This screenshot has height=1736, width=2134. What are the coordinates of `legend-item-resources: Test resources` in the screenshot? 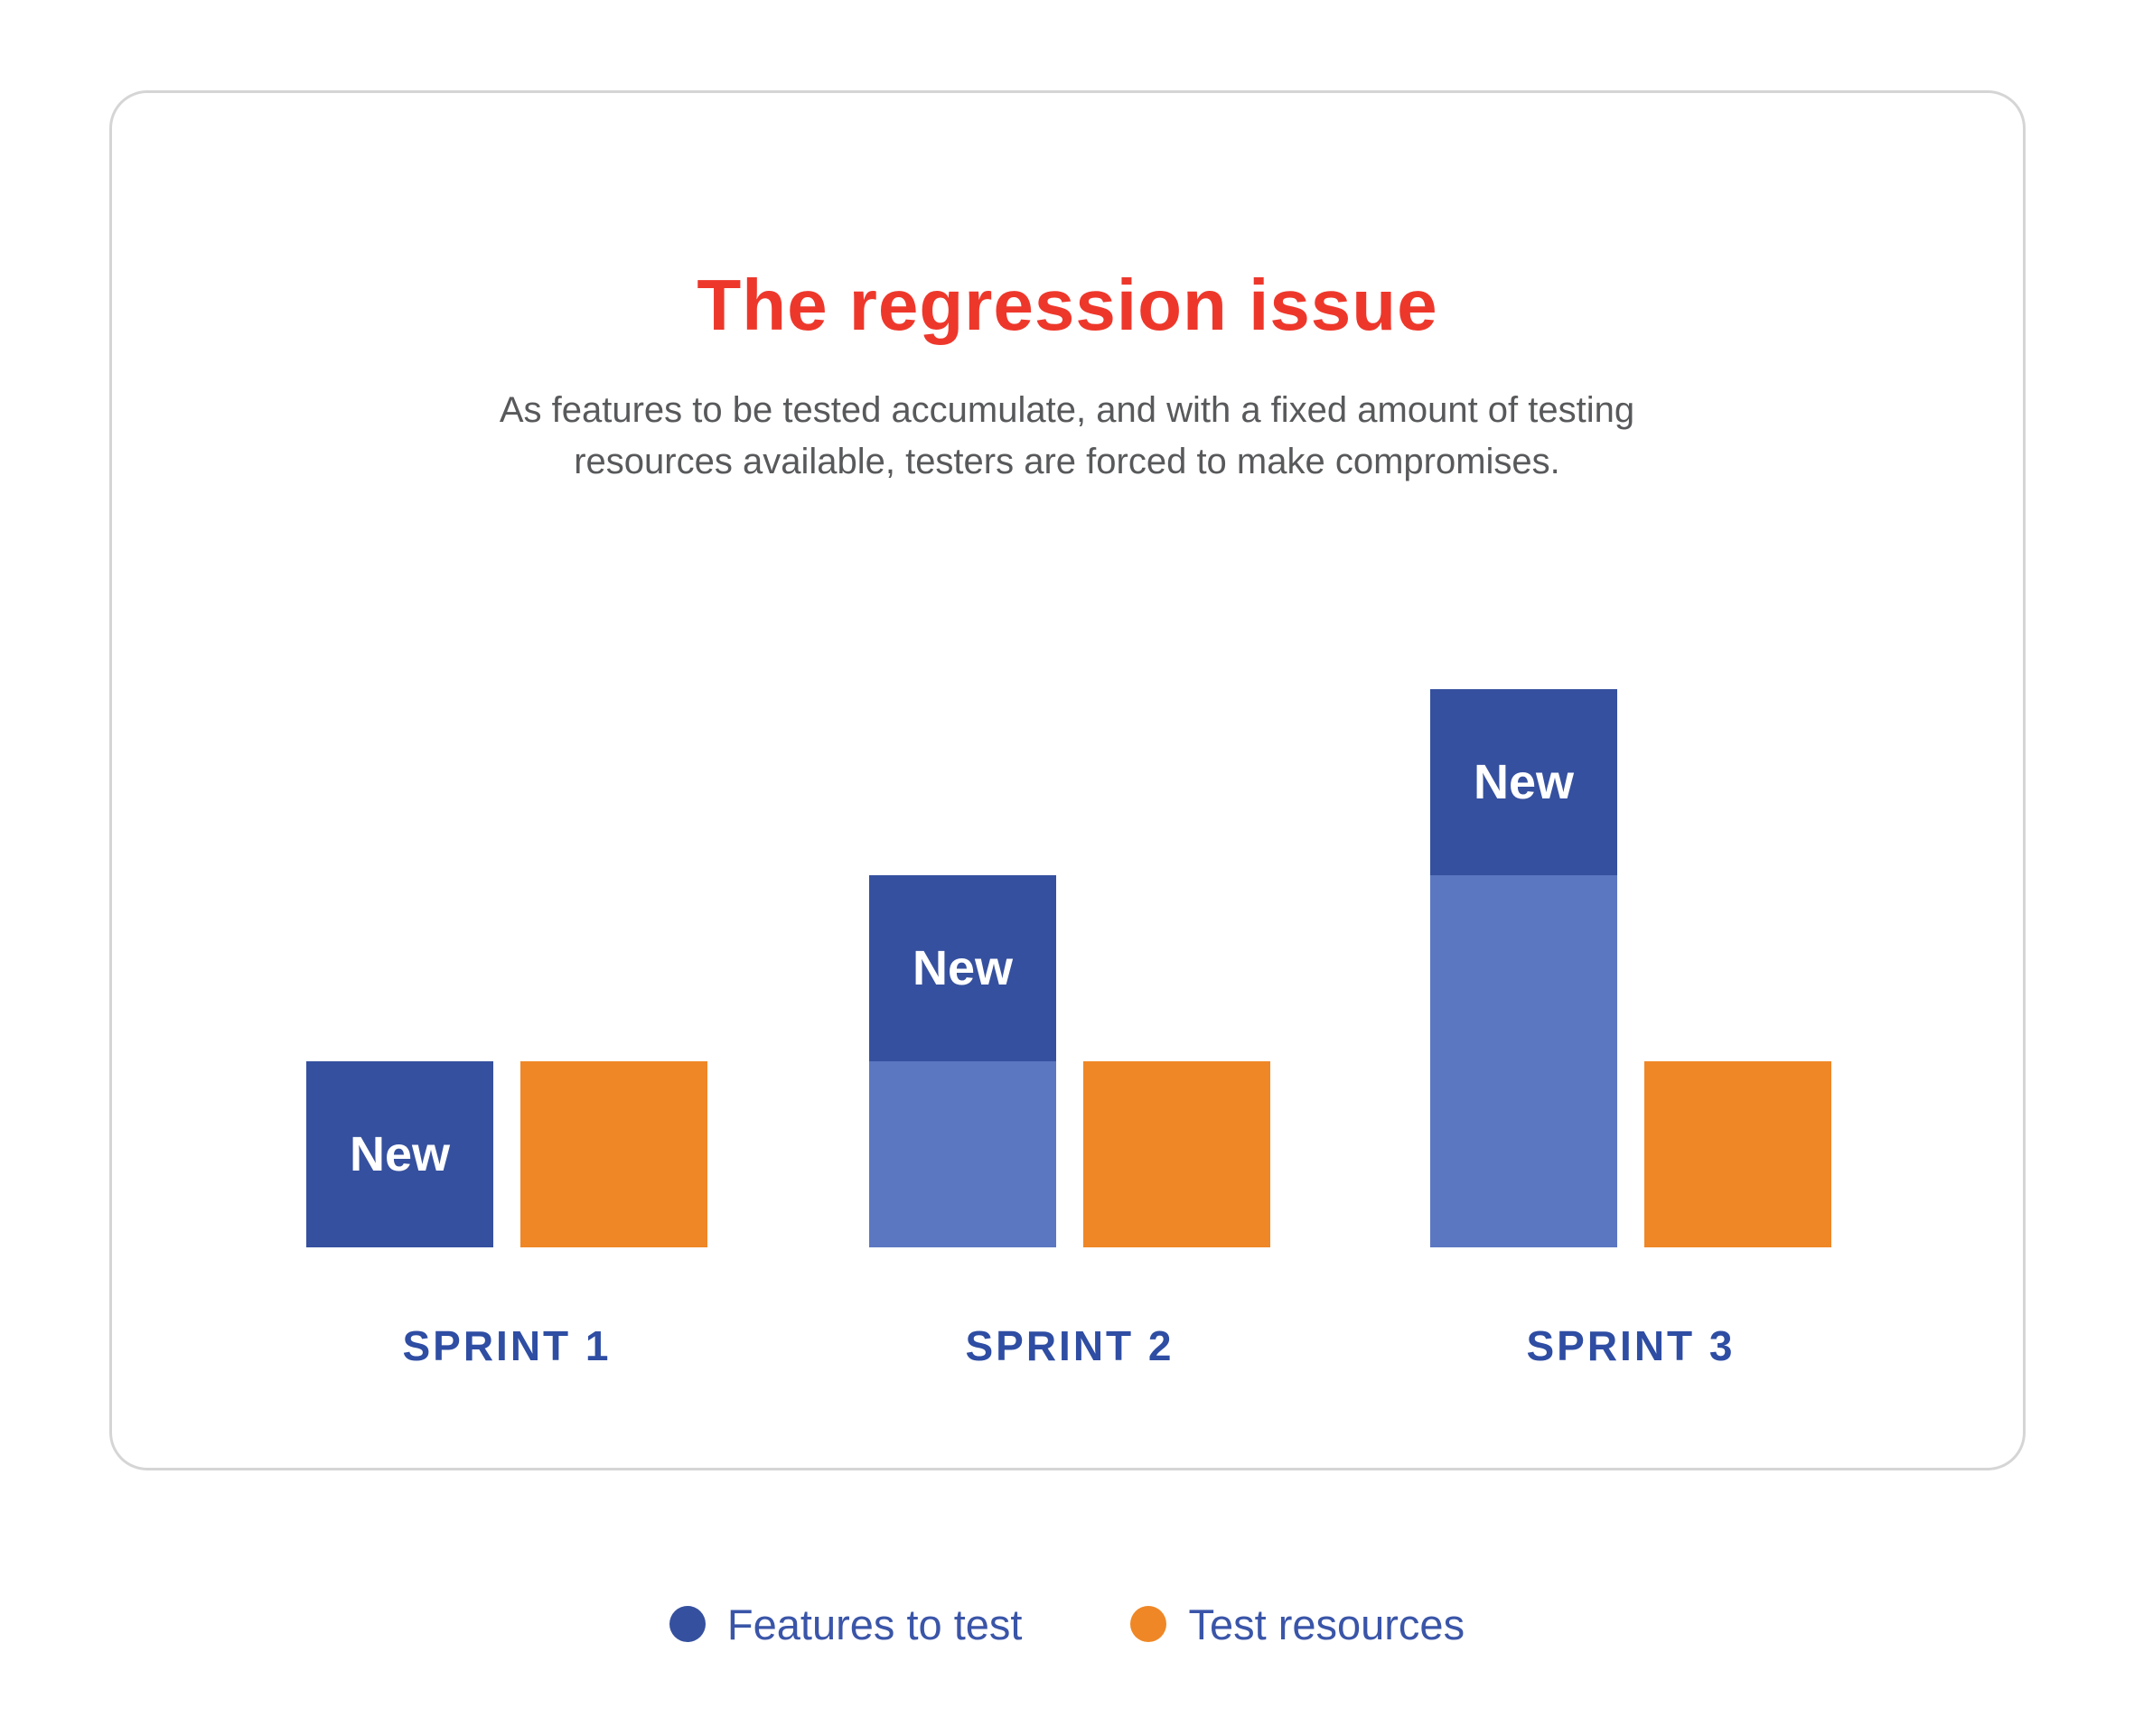 It's located at (1297, 1624).